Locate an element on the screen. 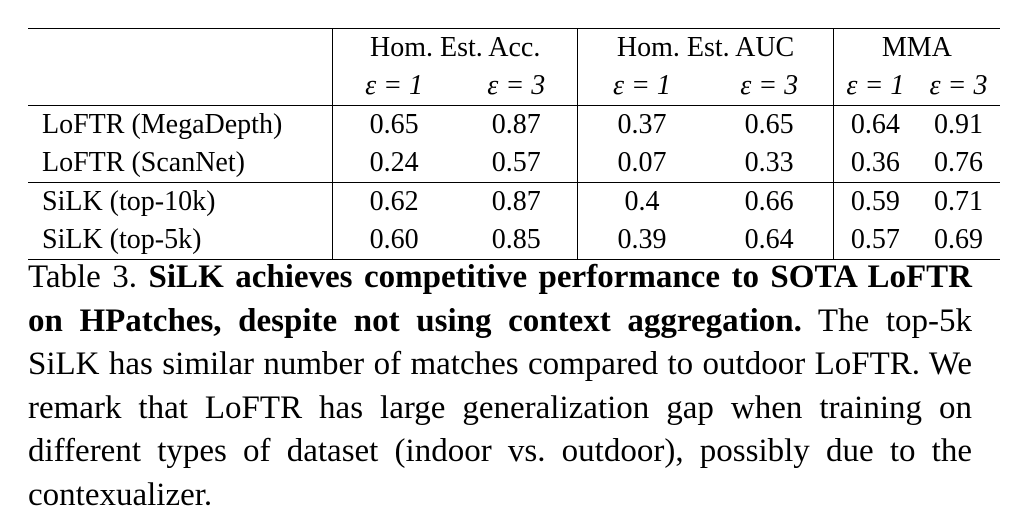 This screenshot has height=528, width=1015. header-row-groups: Hom. Est. Acc. Hom. Est. AUC MMA is located at coordinates (514, 47).